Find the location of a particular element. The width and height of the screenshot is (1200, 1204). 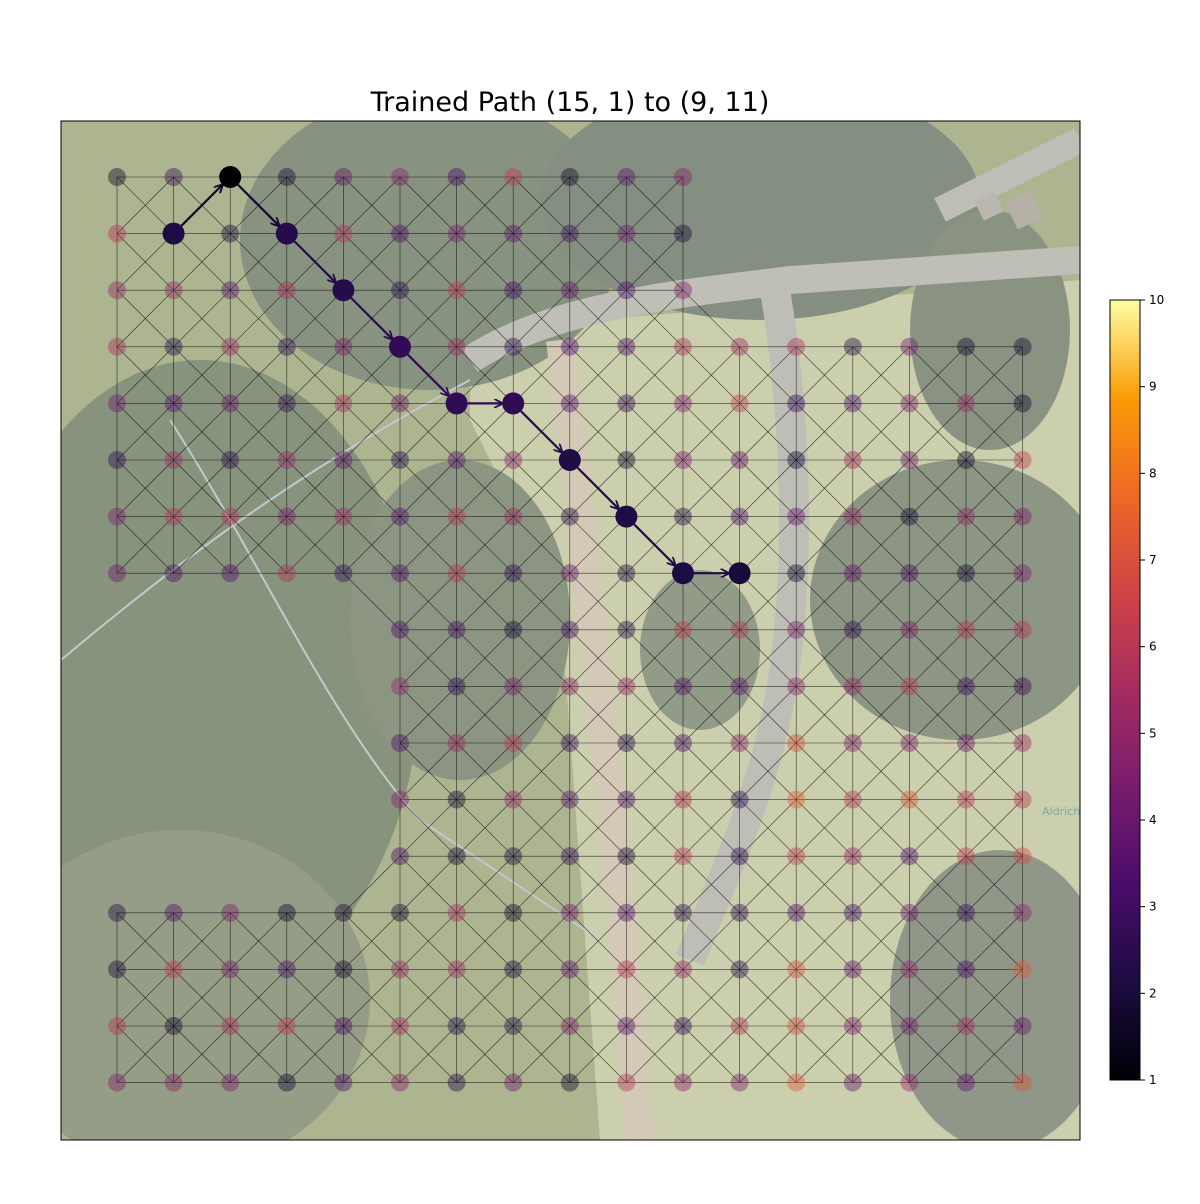

chart-title: Trained Path (15, 1) to (9, 11) is located at coordinates (570, 102).